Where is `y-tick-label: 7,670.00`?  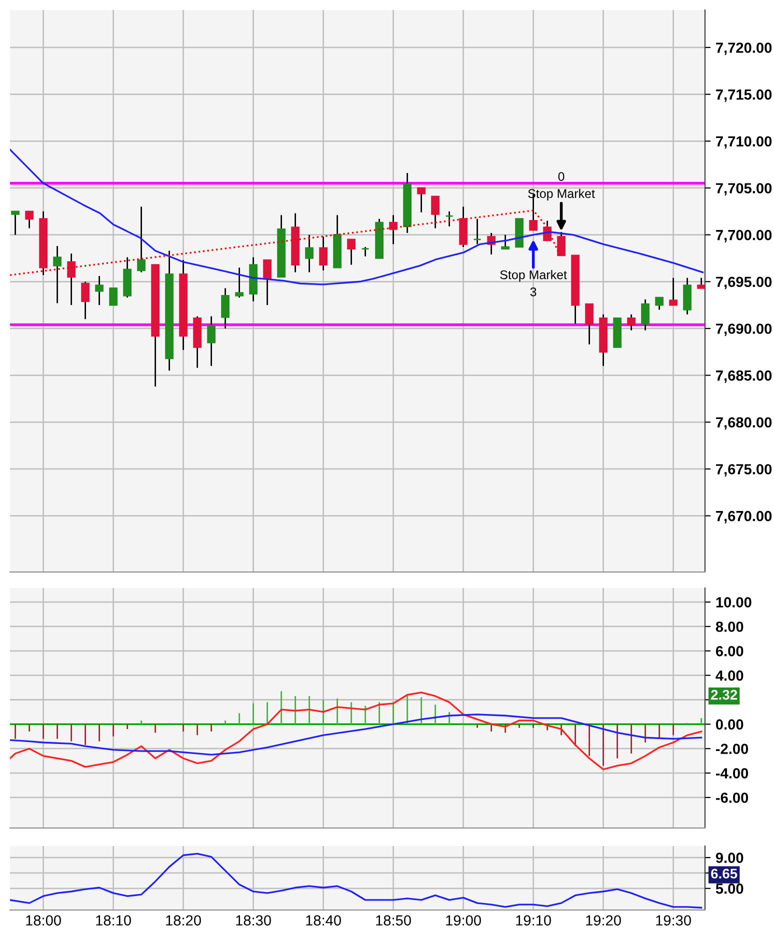
y-tick-label: 7,670.00 is located at coordinates (744, 517).